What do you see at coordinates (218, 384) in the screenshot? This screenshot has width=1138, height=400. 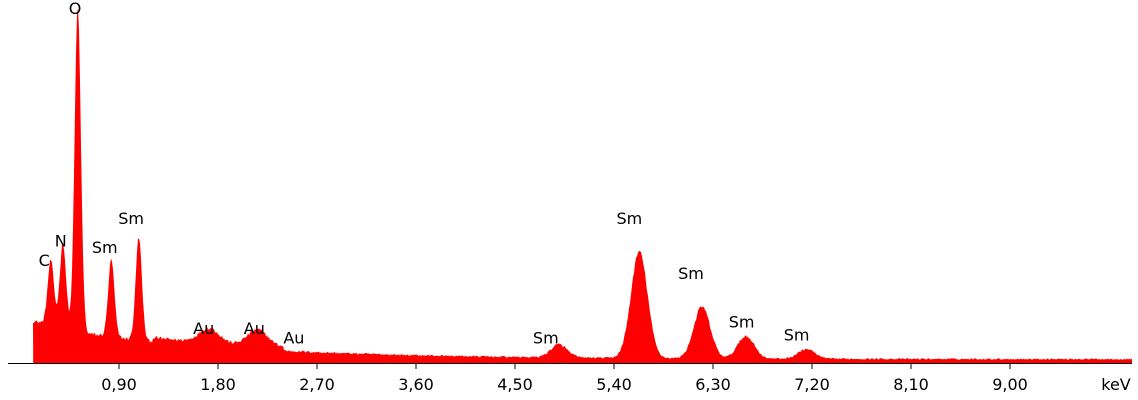 I see `x-tick-label: 1,80` at bounding box center [218, 384].